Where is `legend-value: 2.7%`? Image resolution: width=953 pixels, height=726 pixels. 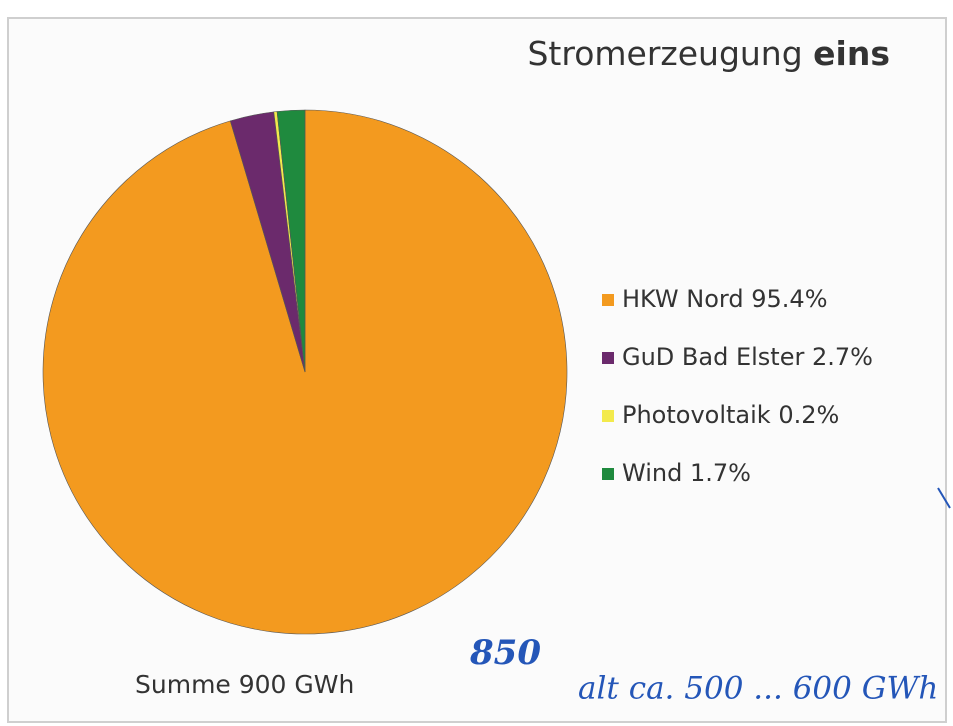 legend-value: 2.7% is located at coordinates (842, 357).